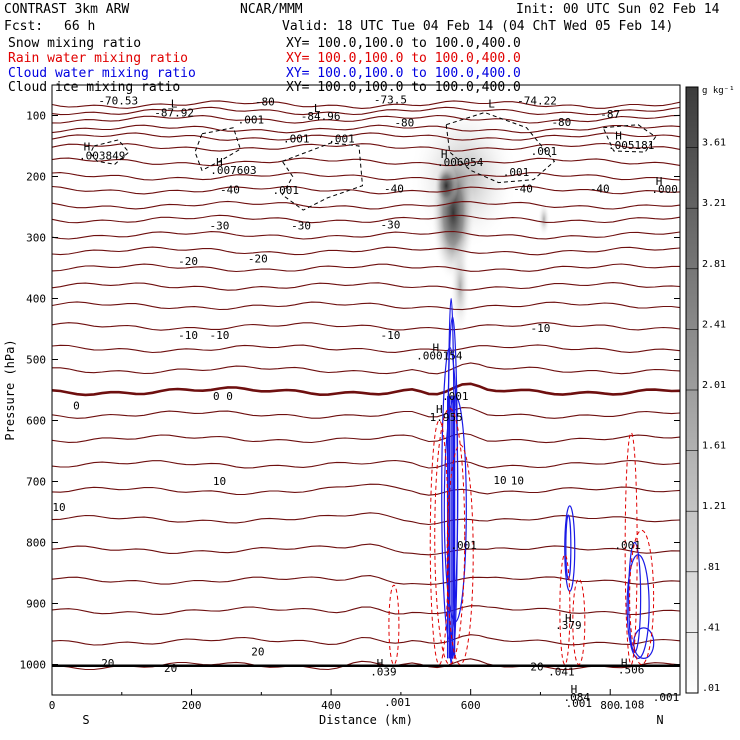 This screenshot has height=740, width=740. I want to click on contour-label: .003849, so click(102, 155).